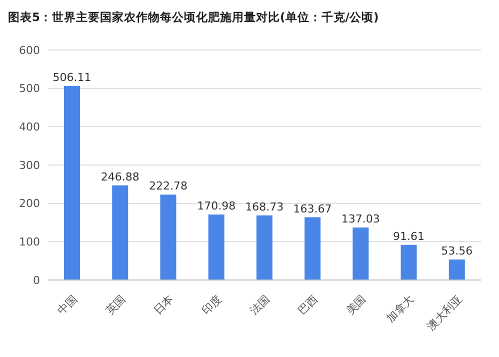  What do you see at coordinates (216, 205) in the screenshot?
I see `data-label: 170.98` at bounding box center [216, 205].